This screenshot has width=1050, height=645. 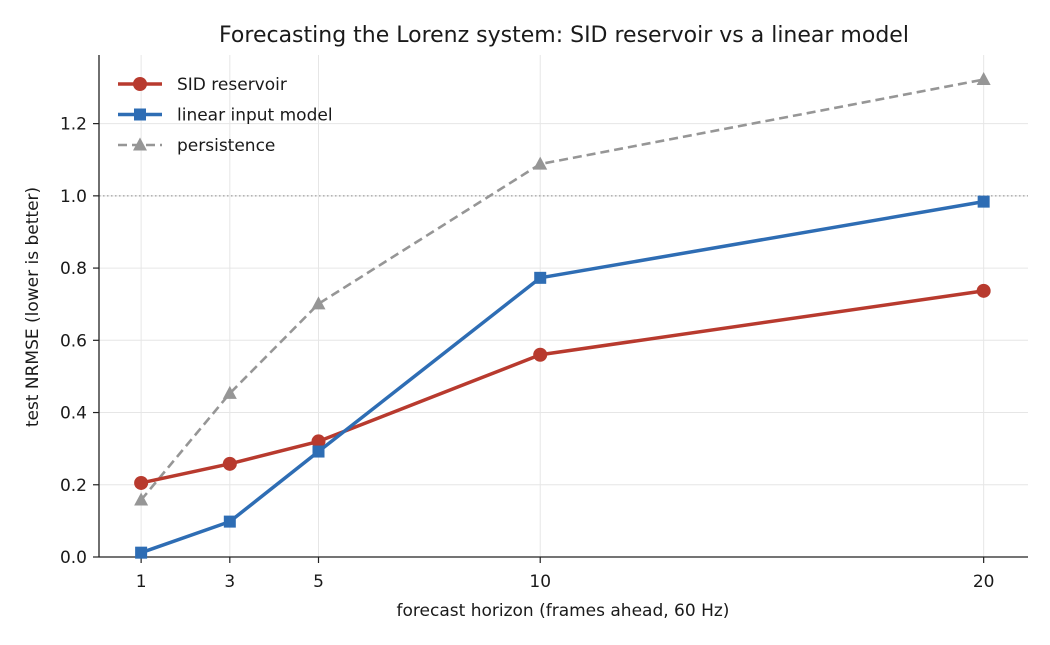 What do you see at coordinates (73, 486) in the screenshot?
I see `y-tick-label: 0.2` at bounding box center [73, 486].